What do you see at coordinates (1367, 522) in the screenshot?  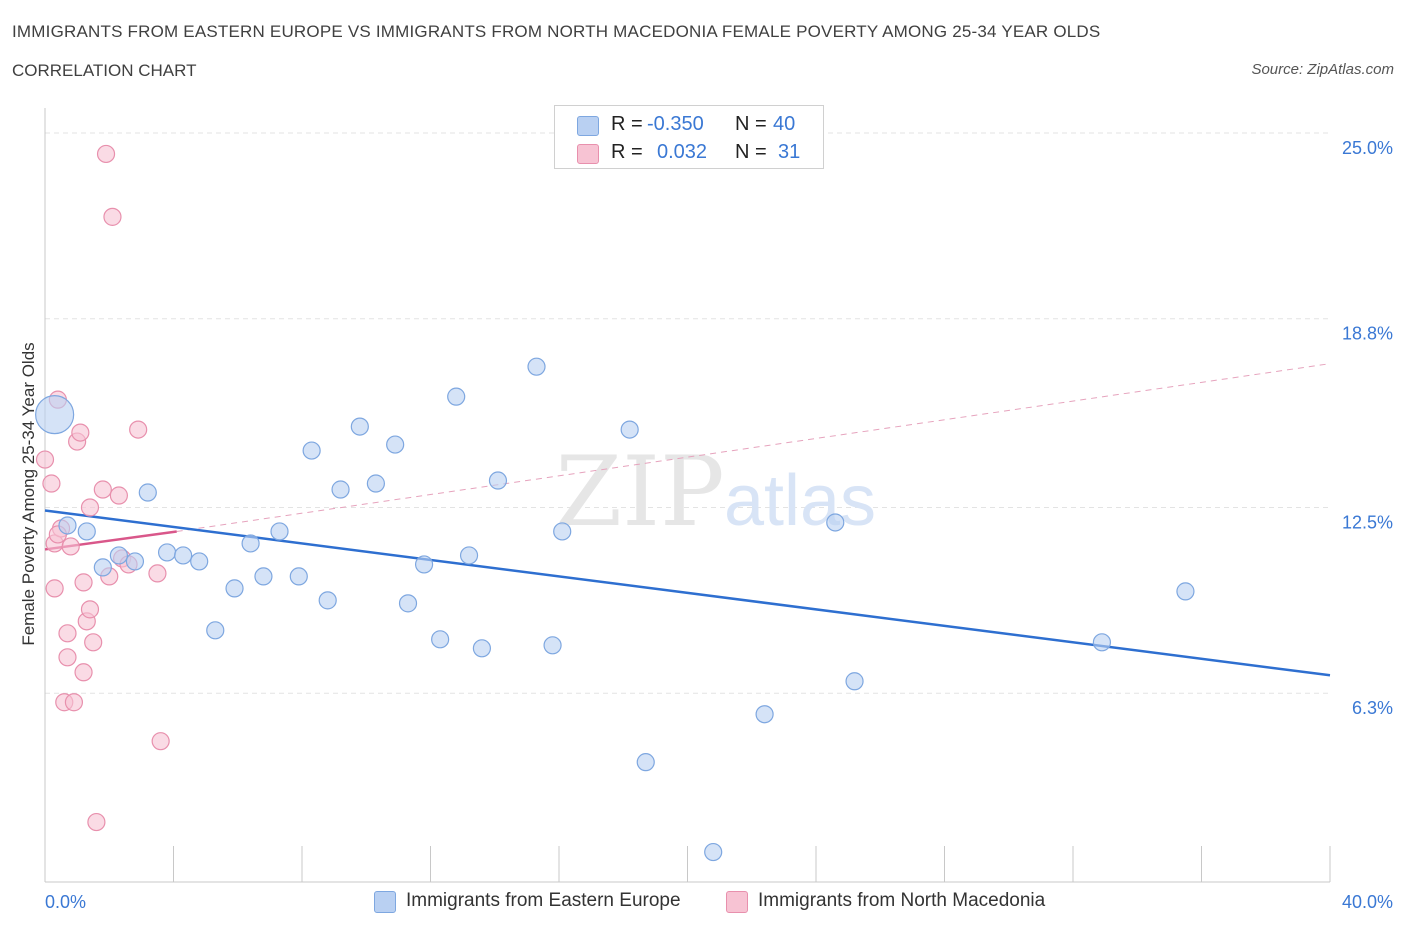 I see `y-tick-label: 12.5%` at bounding box center [1367, 522].